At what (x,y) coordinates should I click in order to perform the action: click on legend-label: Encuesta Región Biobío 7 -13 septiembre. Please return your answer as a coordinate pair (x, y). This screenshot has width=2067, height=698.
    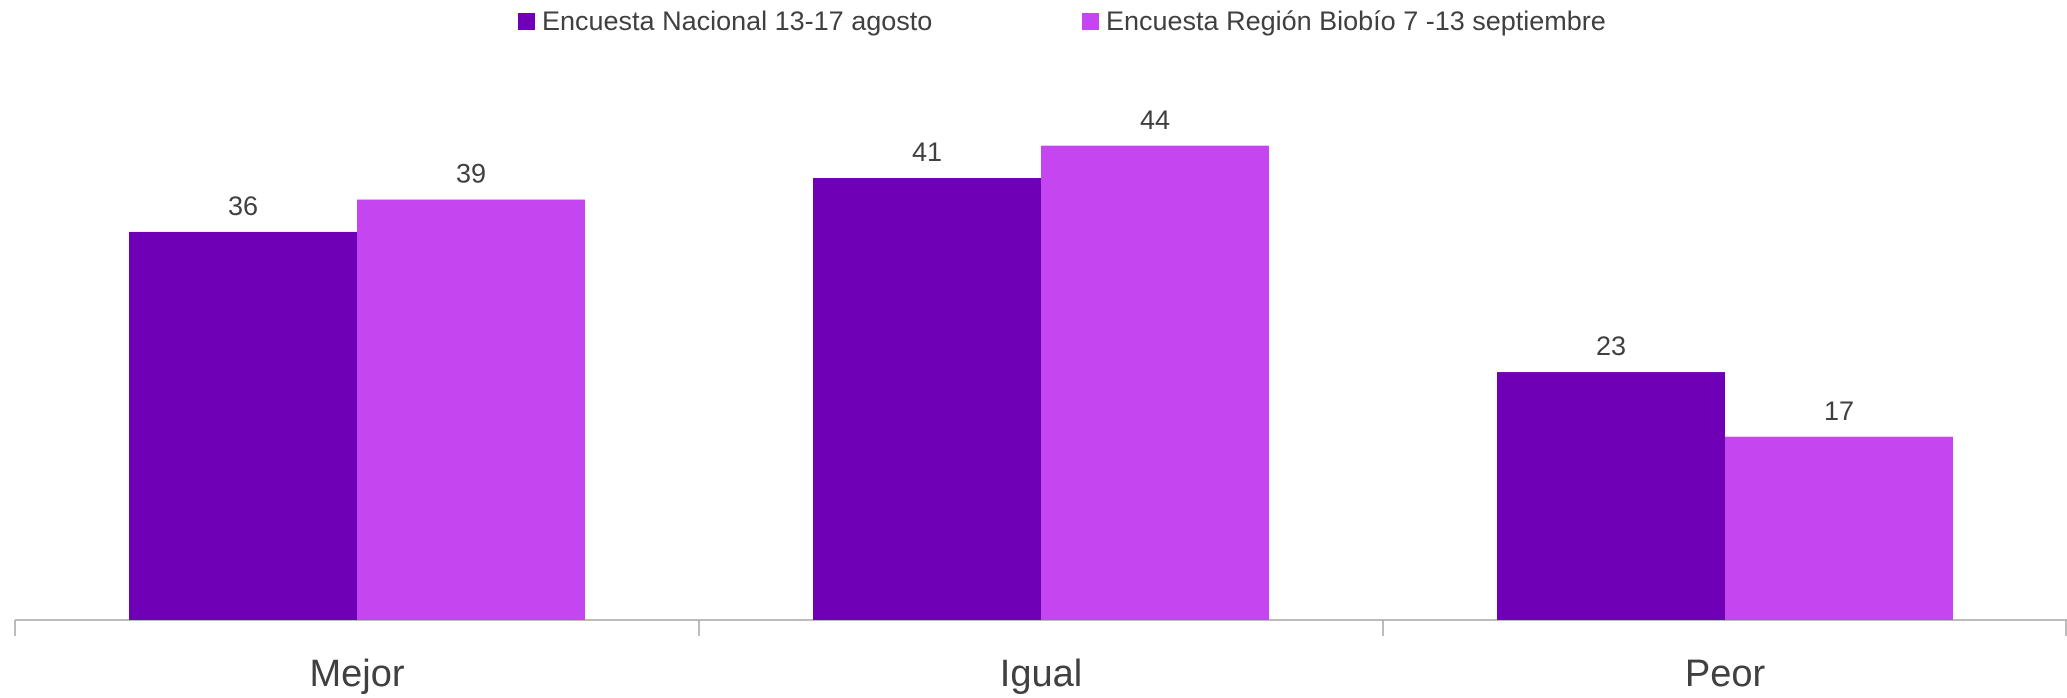
    Looking at the image, I should click on (1356, 21).